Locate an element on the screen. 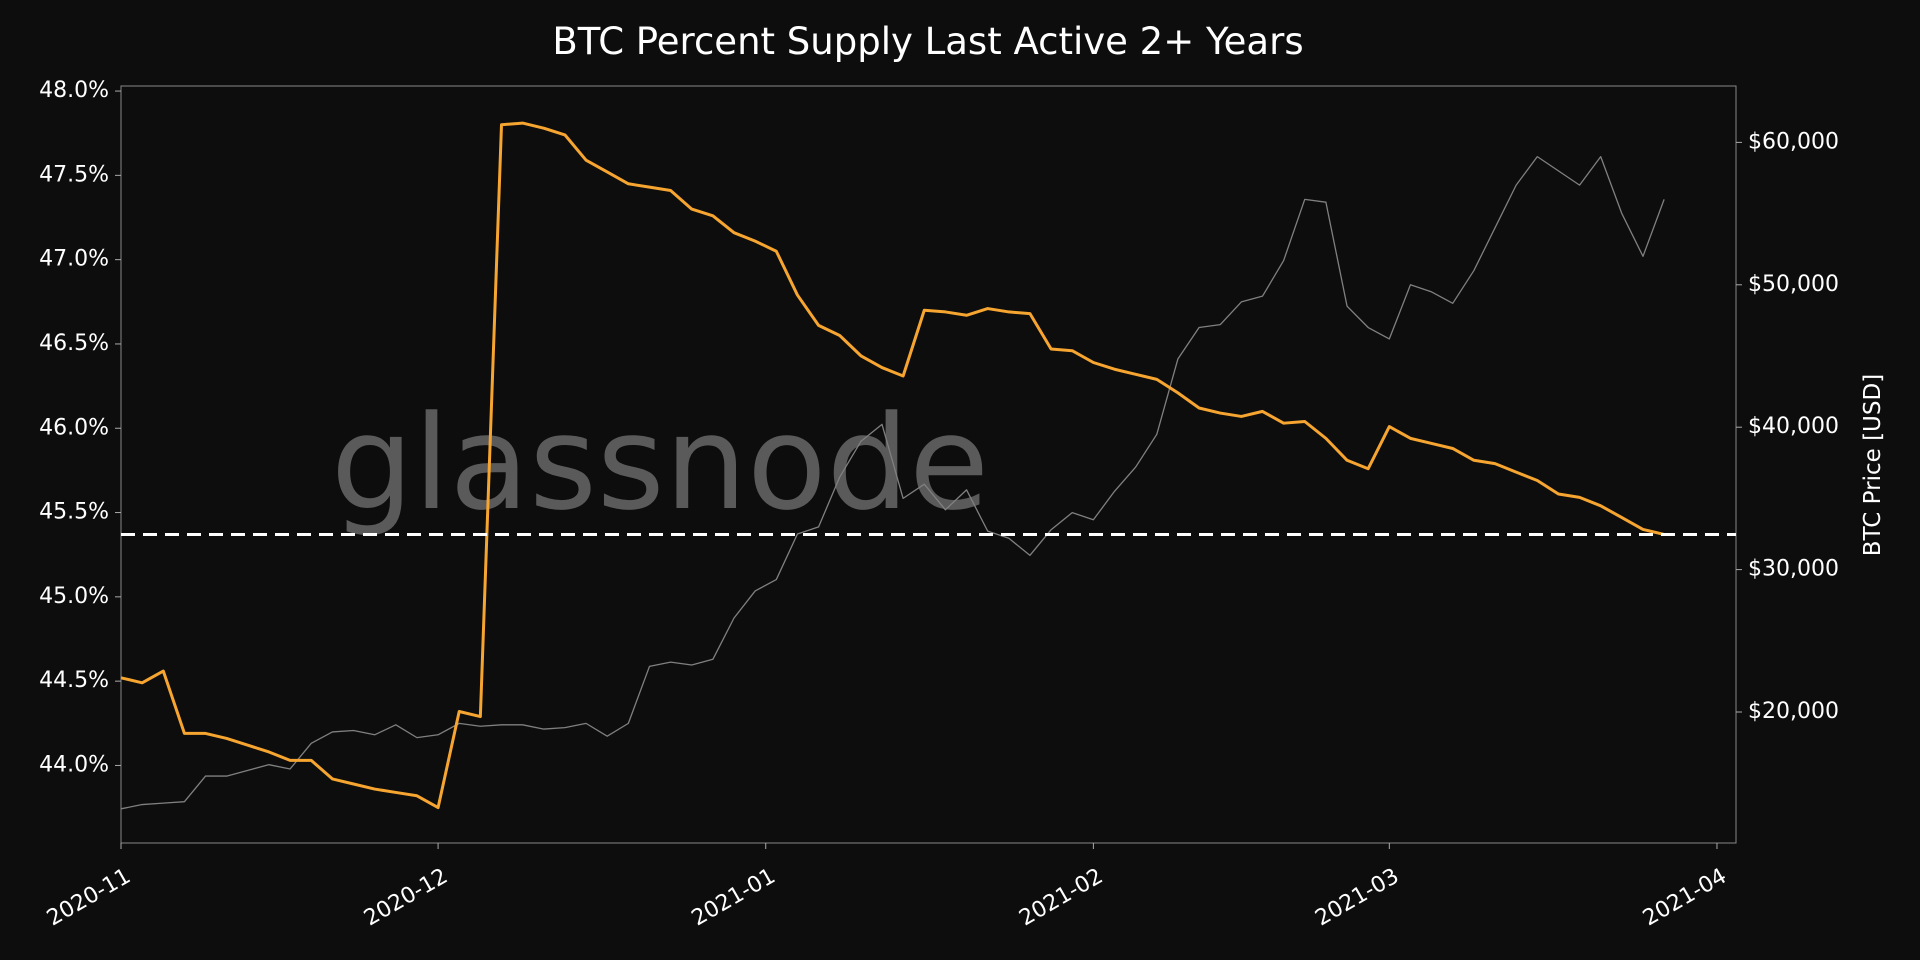 The image size is (1920, 960). y-tick-label: 44.0% is located at coordinates (74, 764).